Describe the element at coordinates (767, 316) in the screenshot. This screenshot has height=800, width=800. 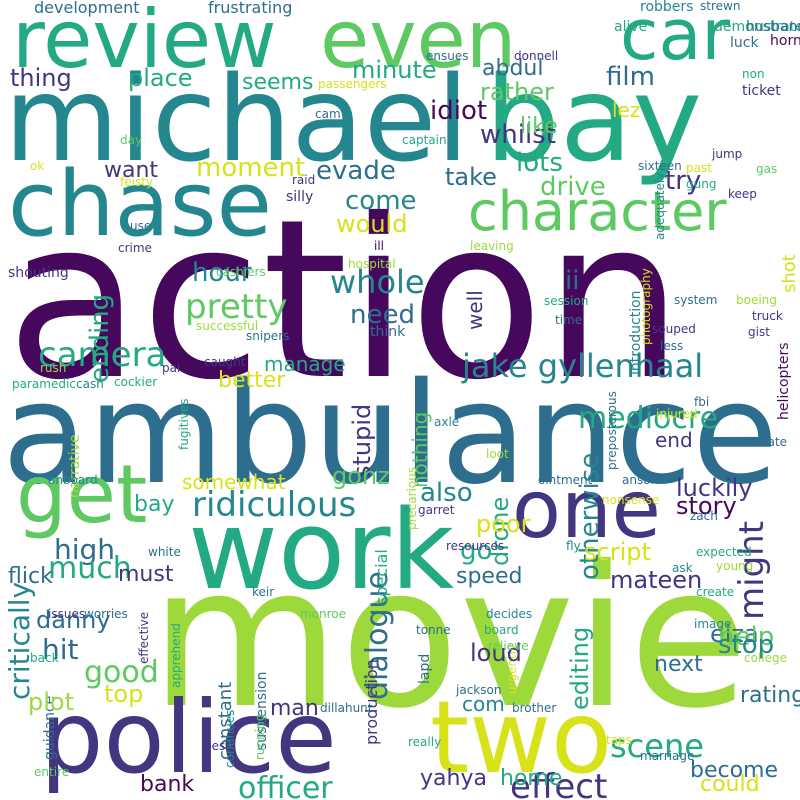
I see `word-truck: truck` at that location.